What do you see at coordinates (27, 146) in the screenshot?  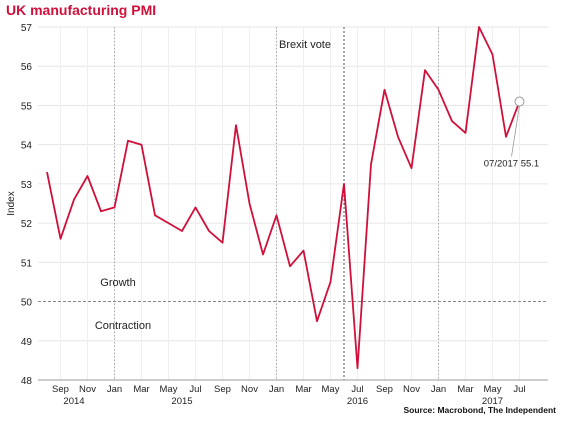 I see `y-tick-label: 54` at bounding box center [27, 146].